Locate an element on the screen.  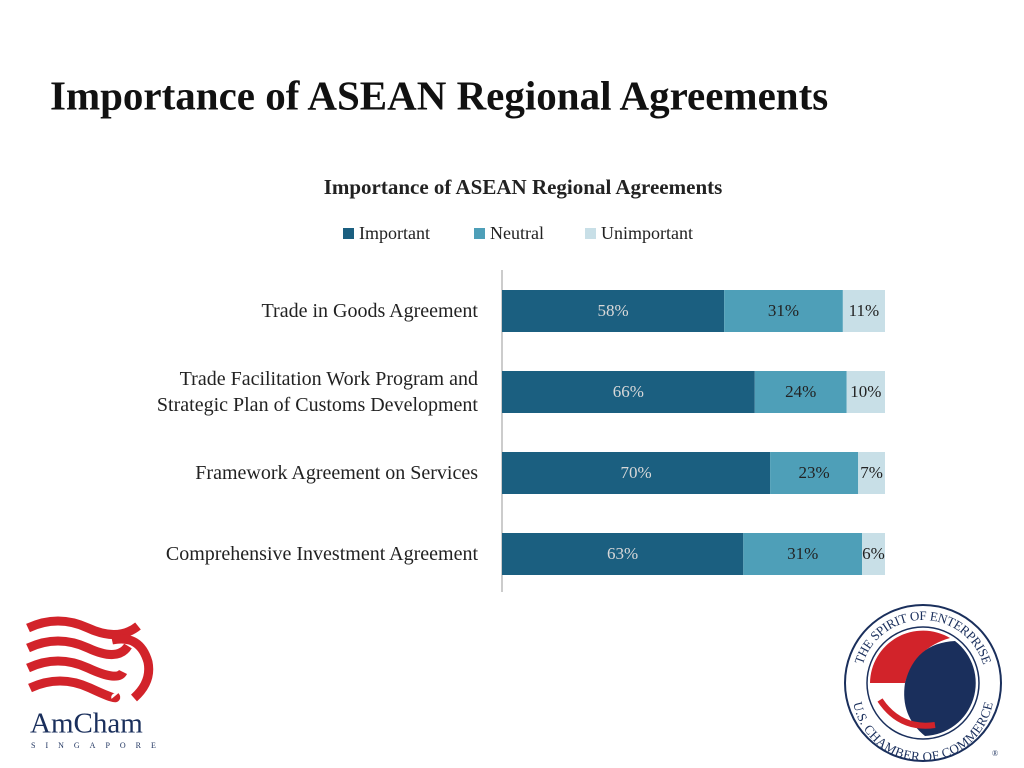
data-label: 63% is located at coordinates (622, 553).